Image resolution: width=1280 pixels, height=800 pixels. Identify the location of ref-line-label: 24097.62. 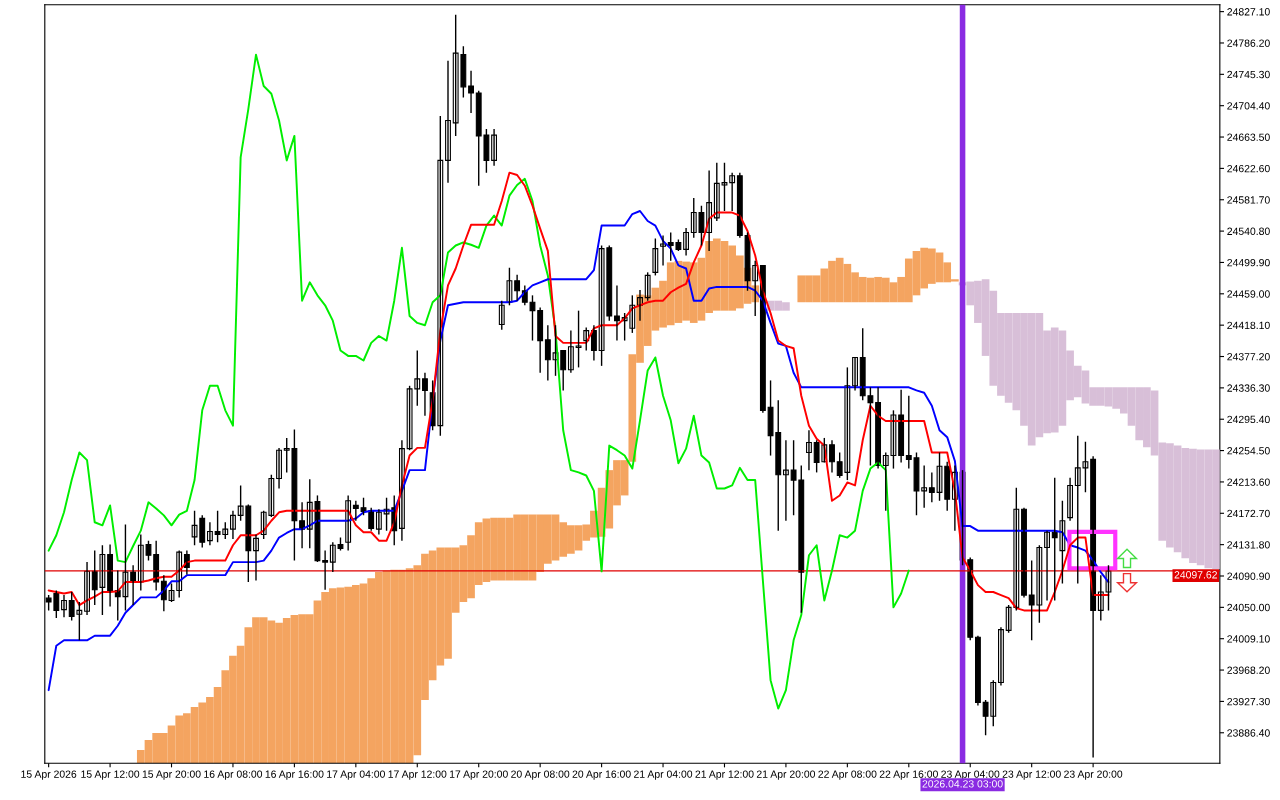
(1195, 575).